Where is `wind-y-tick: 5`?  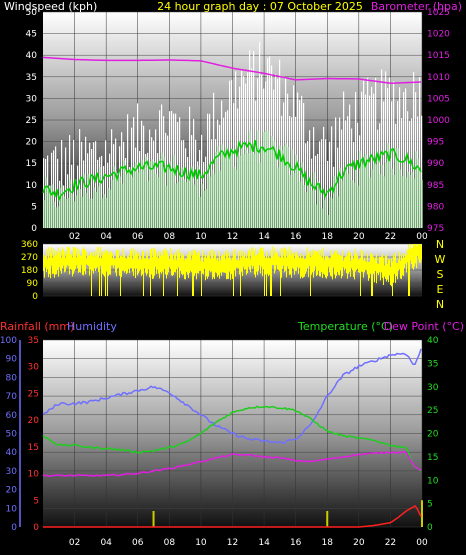 wind-y-tick: 5 is located at coordinates (34, 207).